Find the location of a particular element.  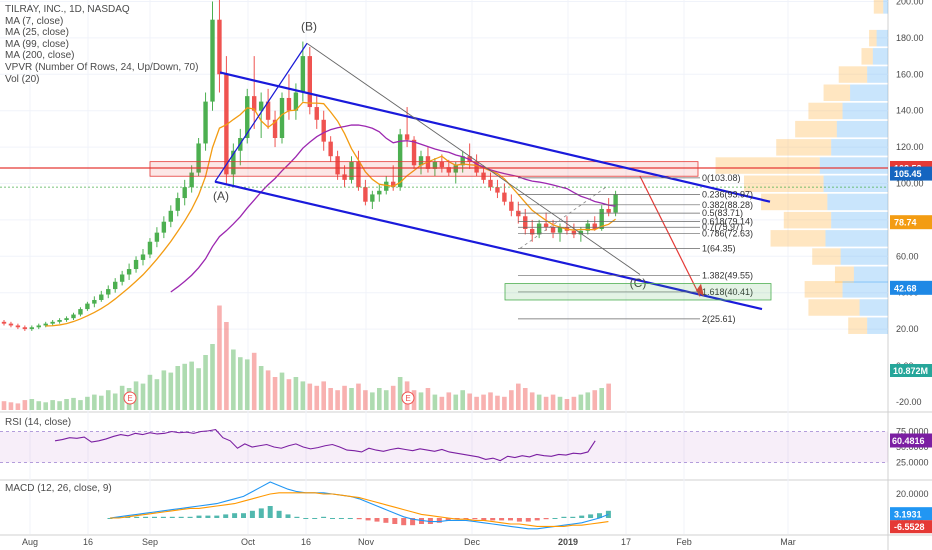

macd-label-box is located at coordinates (911, 514).